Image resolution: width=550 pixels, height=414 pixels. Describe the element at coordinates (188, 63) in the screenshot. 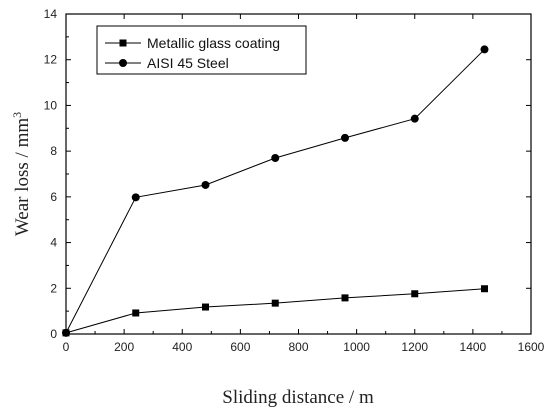

I see `legend-label-1: AISI 45 Steel` at that location.